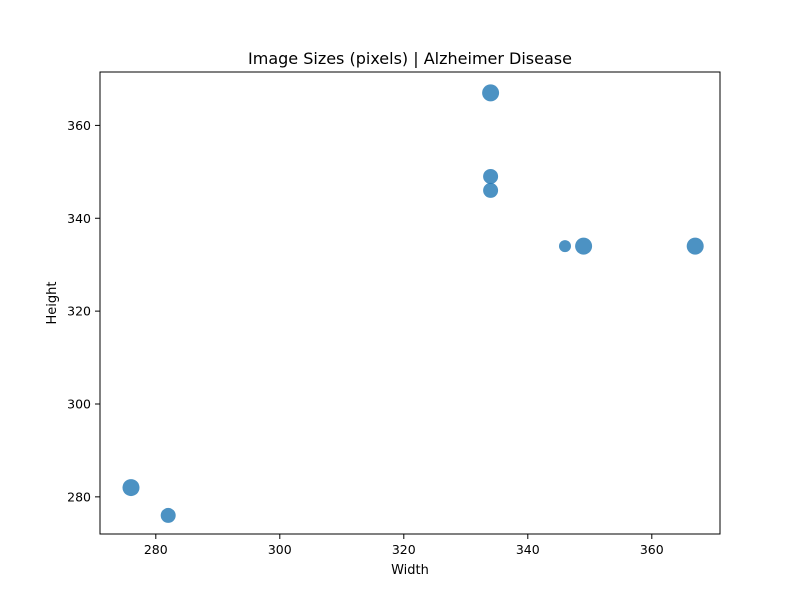  What do you see at coordinates (79, 311) in the screenshot?
I see `y-tick-label-320: 320` at bounding box center [79, 311].